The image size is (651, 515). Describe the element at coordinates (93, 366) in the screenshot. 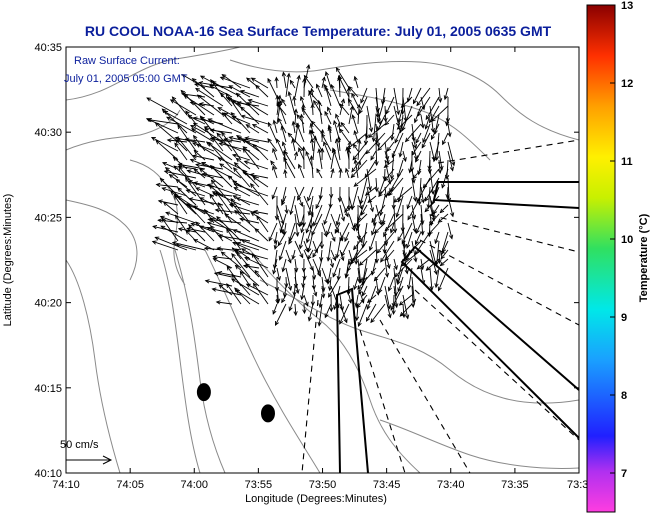

I see `contour-inland` at that location.